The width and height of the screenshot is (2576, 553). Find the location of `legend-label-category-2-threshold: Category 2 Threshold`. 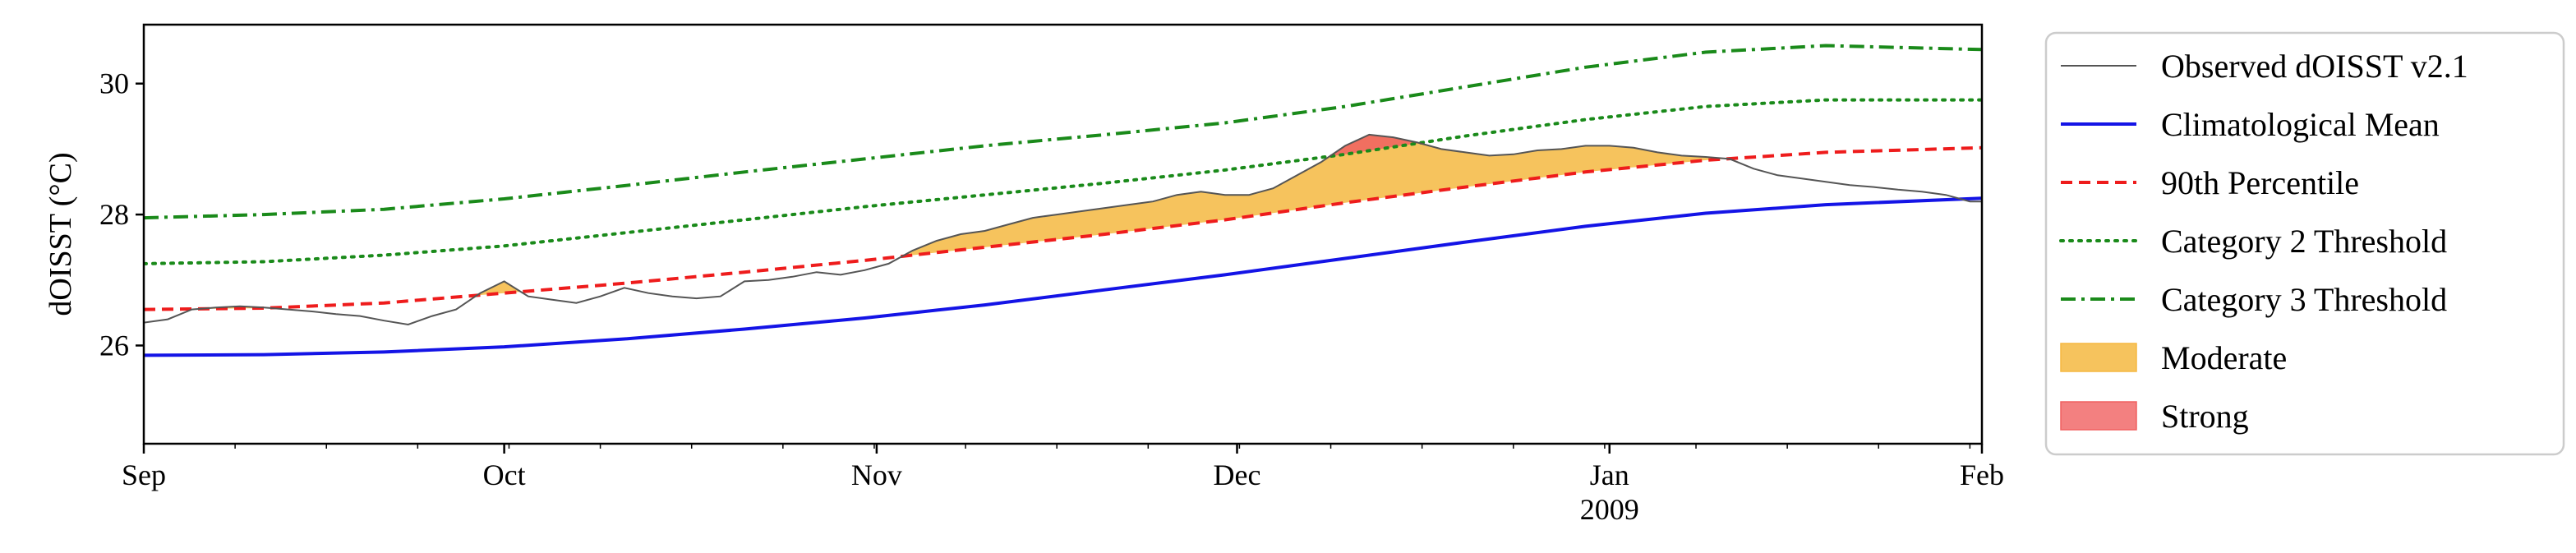

legend-label-category-2-threshold: Category 2 Threshold is located at coordinates (2304, 241).